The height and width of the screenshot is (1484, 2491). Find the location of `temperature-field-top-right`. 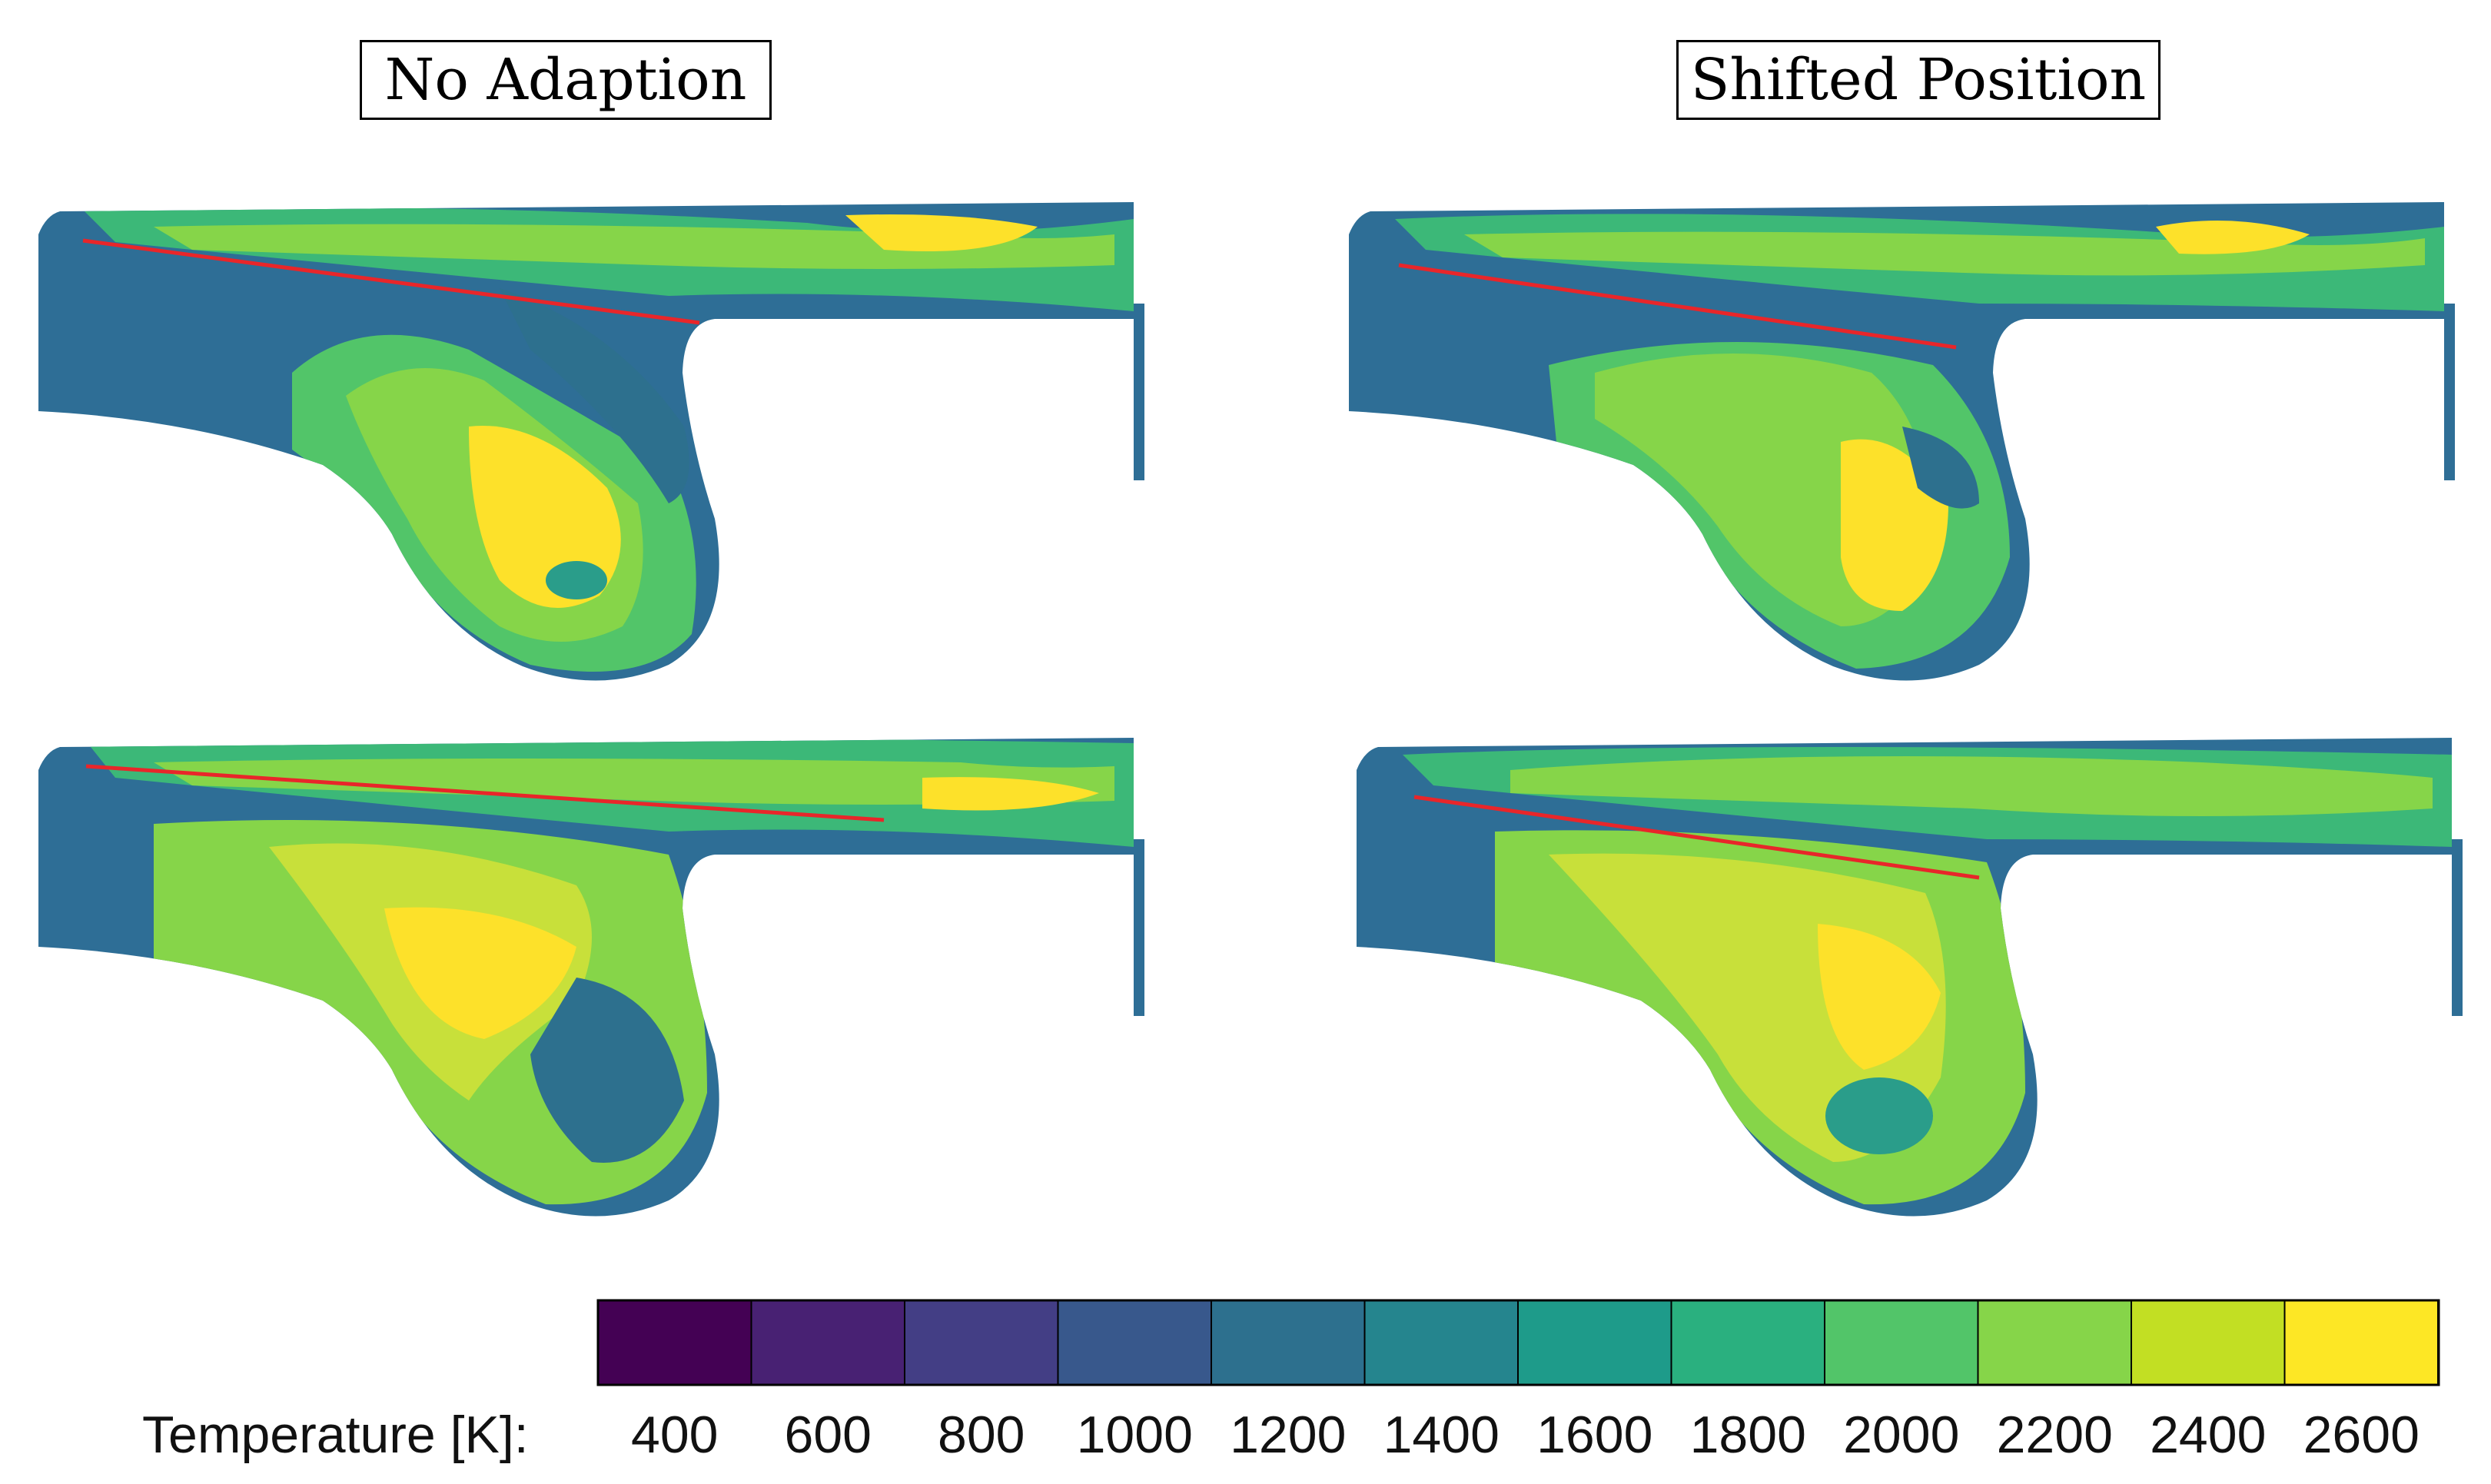

temperature-field-top-right is located at coordinates (1902, 441).